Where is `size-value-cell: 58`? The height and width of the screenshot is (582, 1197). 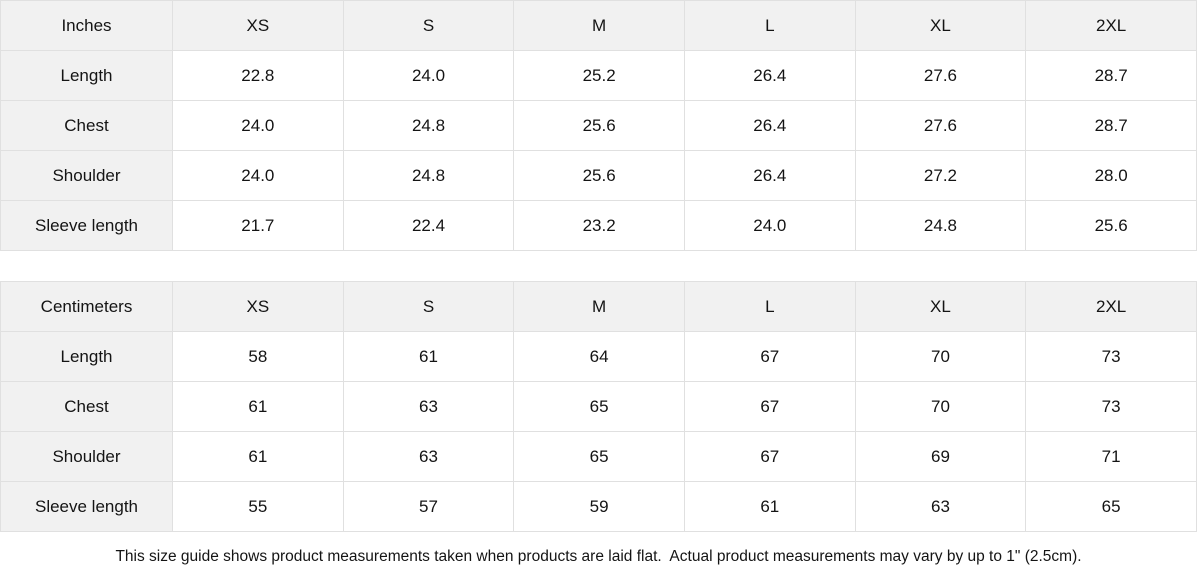 size-value-cell: 58 is located at coordinates (258, 356).